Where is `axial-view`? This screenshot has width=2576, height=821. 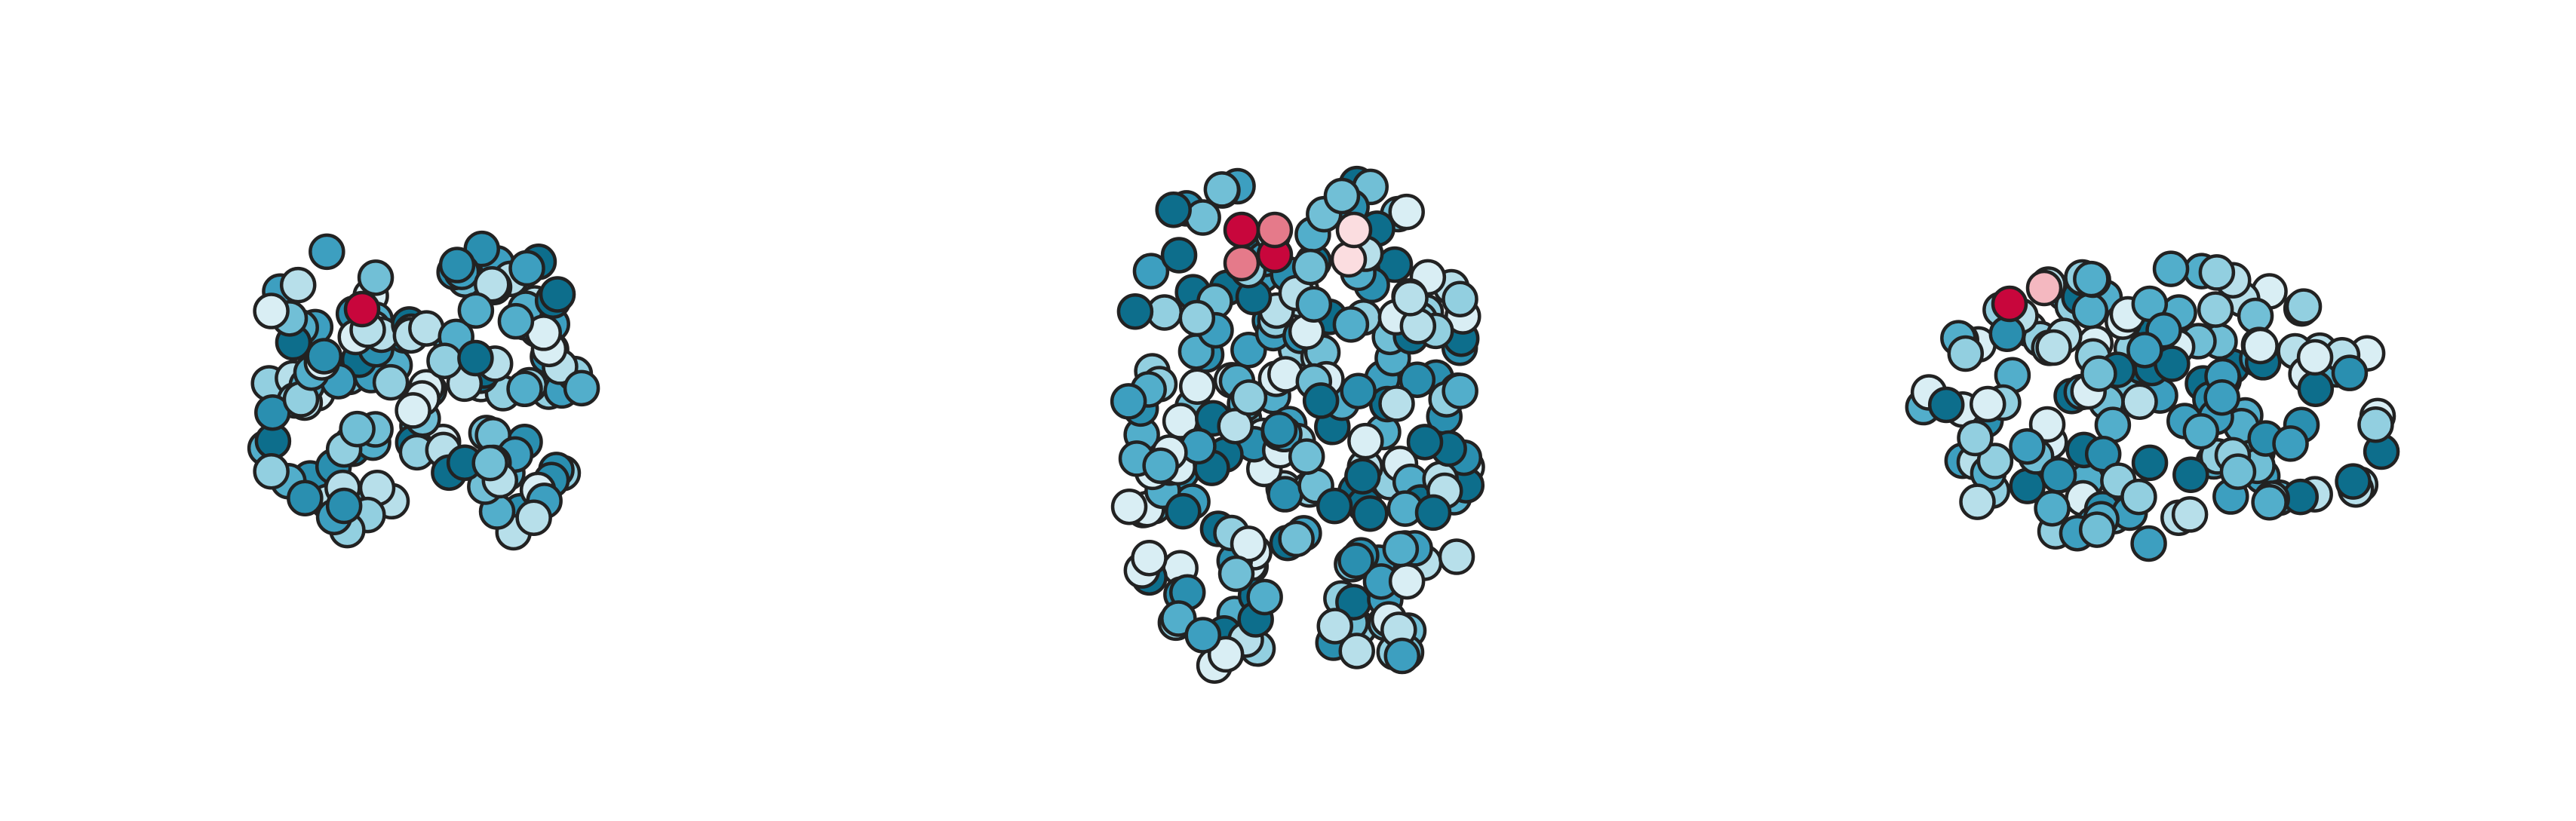
axial-view is located at coordinates (1297, 424).